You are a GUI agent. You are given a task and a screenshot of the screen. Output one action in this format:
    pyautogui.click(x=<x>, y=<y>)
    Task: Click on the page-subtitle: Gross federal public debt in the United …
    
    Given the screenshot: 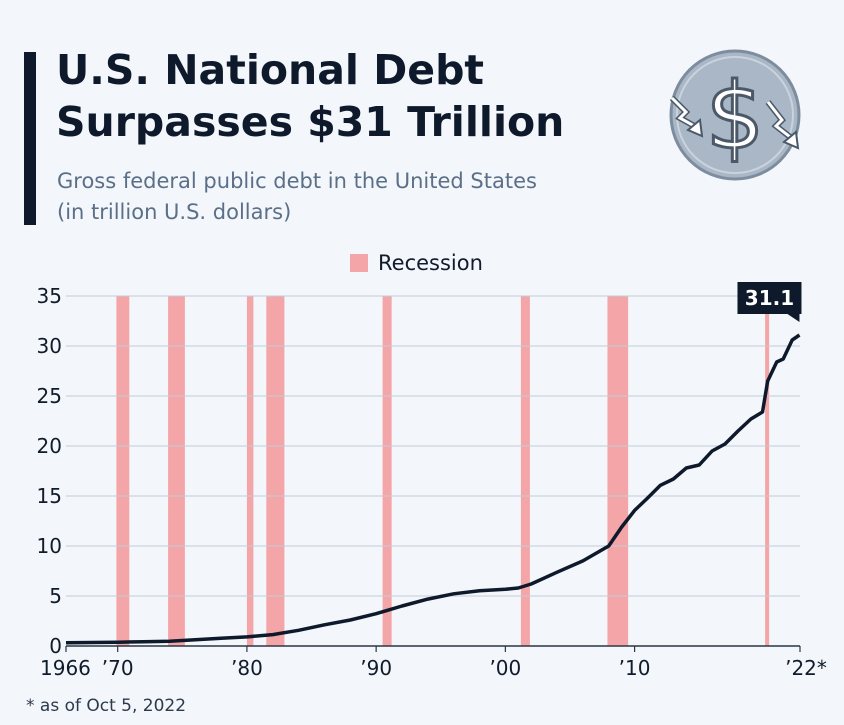 What is the action you would take?
    pyautogui.click(x=357, y=197)
    